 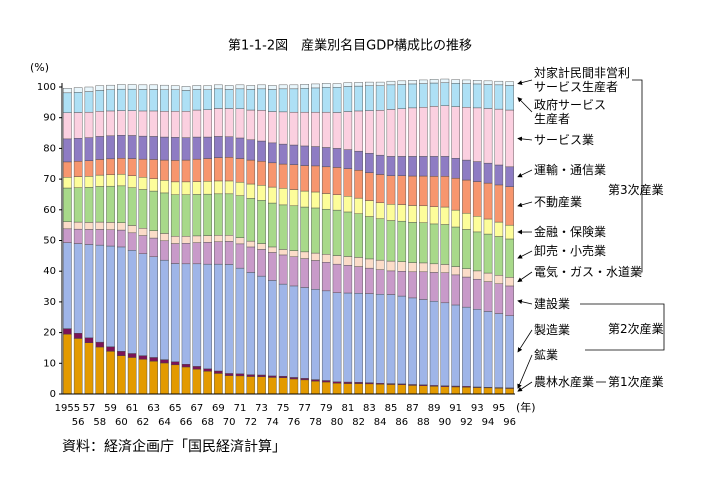 I want to click on legend-label: 運輸・通信業, so click(x=570, y=170).